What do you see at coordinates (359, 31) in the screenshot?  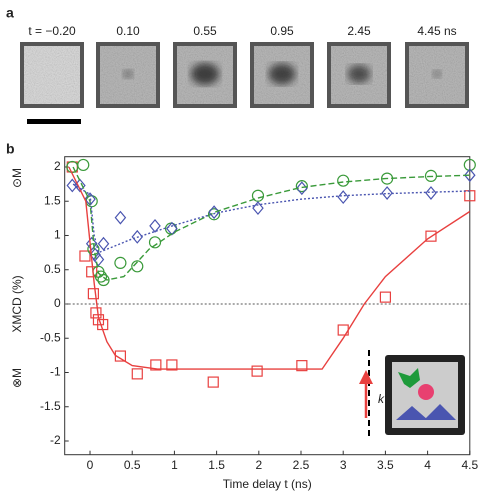 I see `frame-label: 2.45` at bounding box center [359, 31].